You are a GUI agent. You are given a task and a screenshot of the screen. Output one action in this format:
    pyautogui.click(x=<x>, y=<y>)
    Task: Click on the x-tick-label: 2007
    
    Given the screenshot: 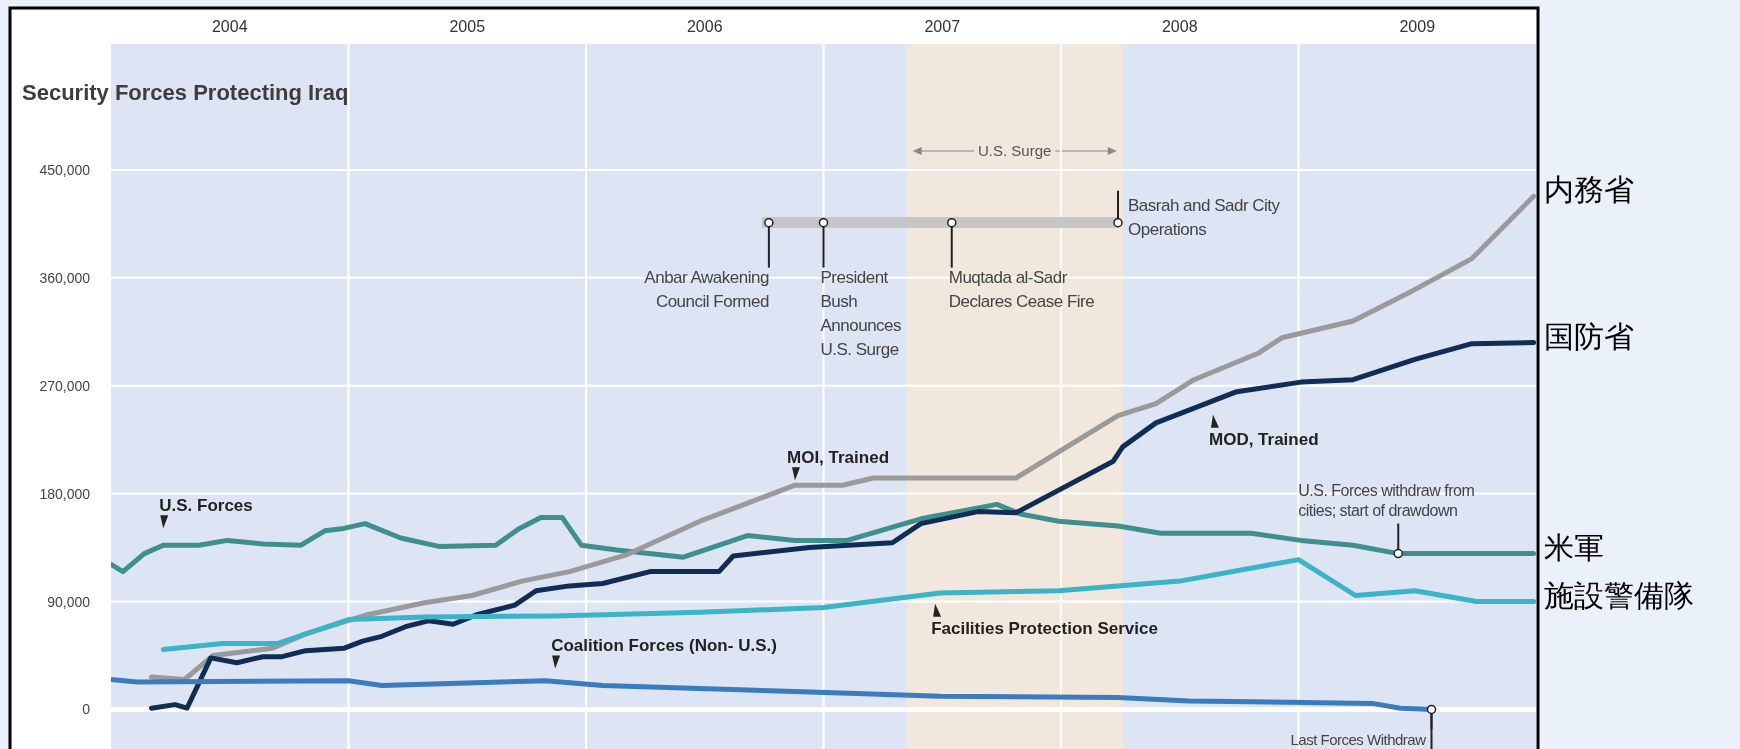 What is the action you would take?
    pyautogui.click(x=942, y=26)
    